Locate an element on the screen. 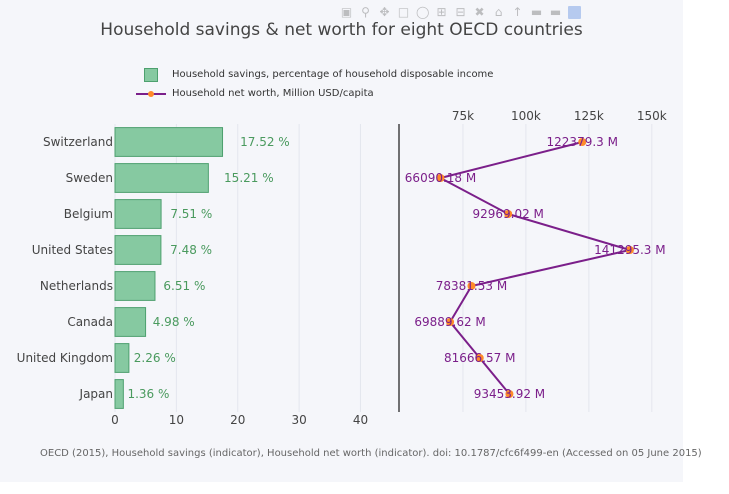 The height and width of the screenshot is (494, 729). legend-line-swatch is located at coordinates (151, 94).